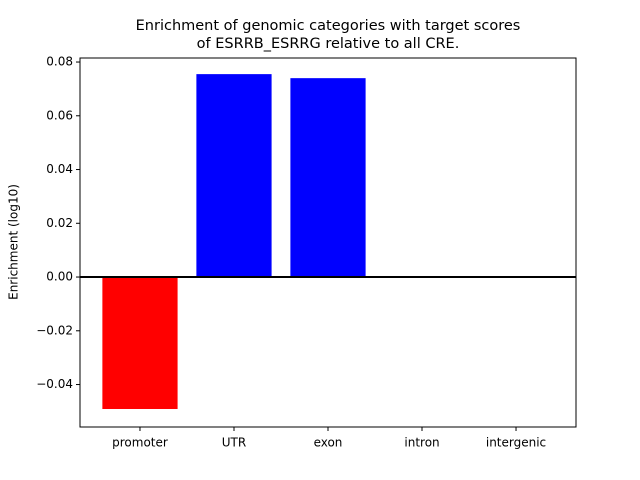  Describe the element at coordinates (328, 443) in the screenshot. I see `x-tick-label: exon` at that location.